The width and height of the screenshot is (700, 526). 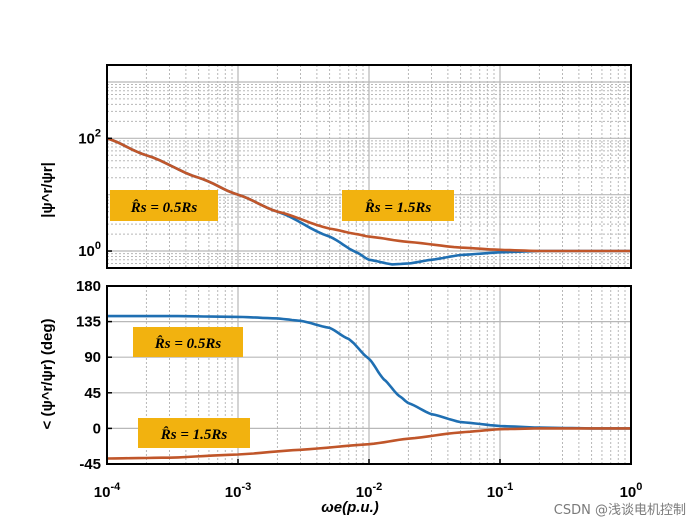 I want to click on magnitude-y-ticks: 102 100, so click(x=95, y=193).